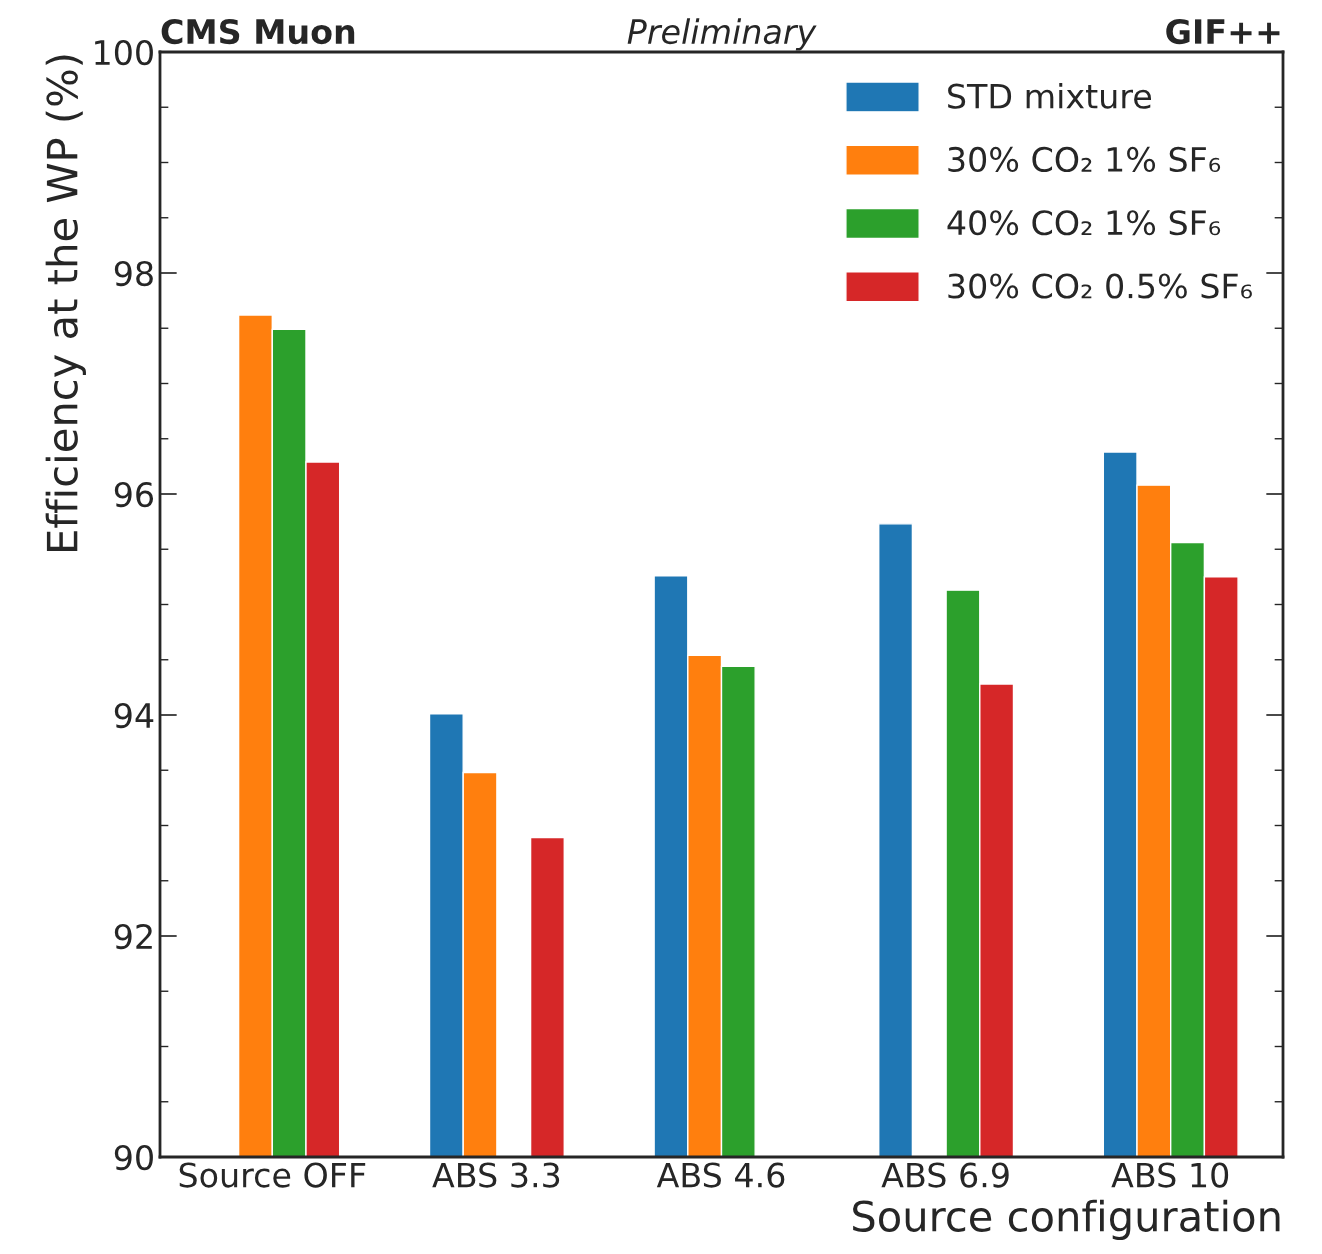 The image size is (1322, 1254). I want to click on y-tick-label: 96, so click(134, 494).